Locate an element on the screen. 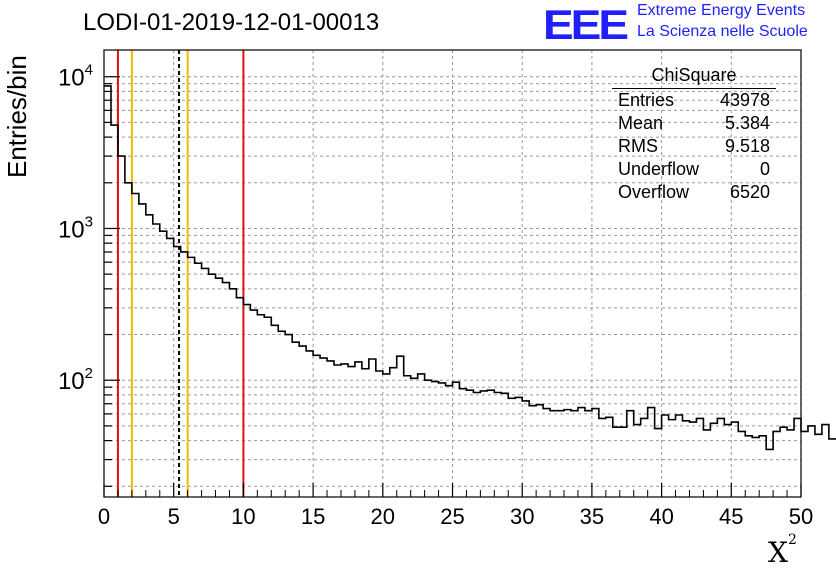 This screenshot has width=836, height=572. stats-row-overflow: Overflow 6520 is located at coordinates (693, 192).